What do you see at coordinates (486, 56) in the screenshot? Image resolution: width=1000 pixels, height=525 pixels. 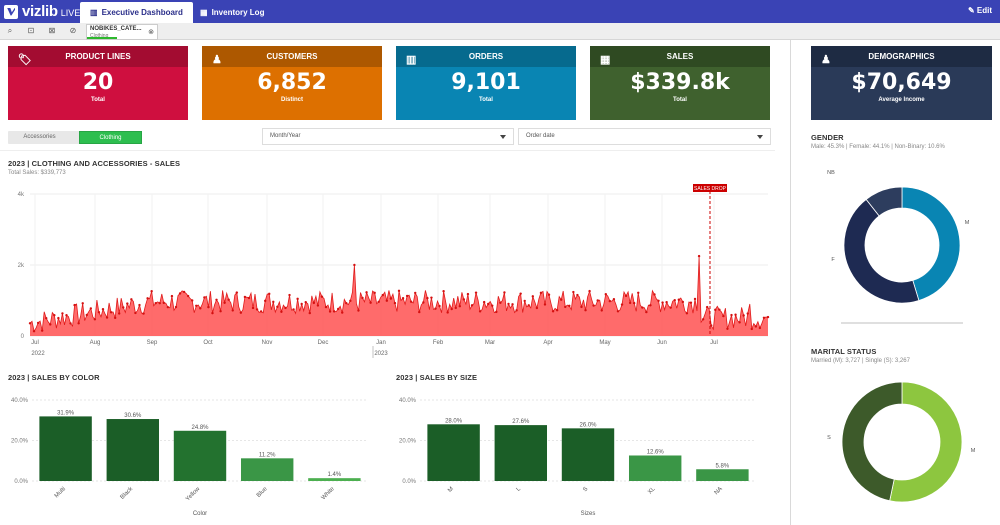 I see `kpi-title: ORDERS` at bounding box center [486, 56].